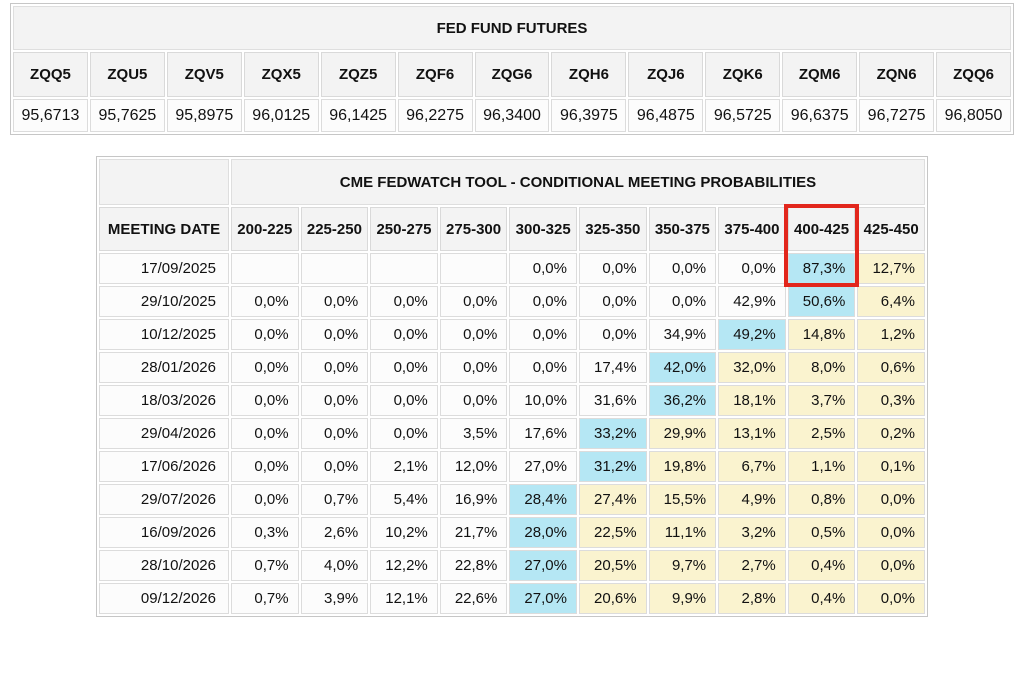  Describe the element at coordinates (612, 229) in the screenshot. I see `rate-column-header: 325-350` at that location.